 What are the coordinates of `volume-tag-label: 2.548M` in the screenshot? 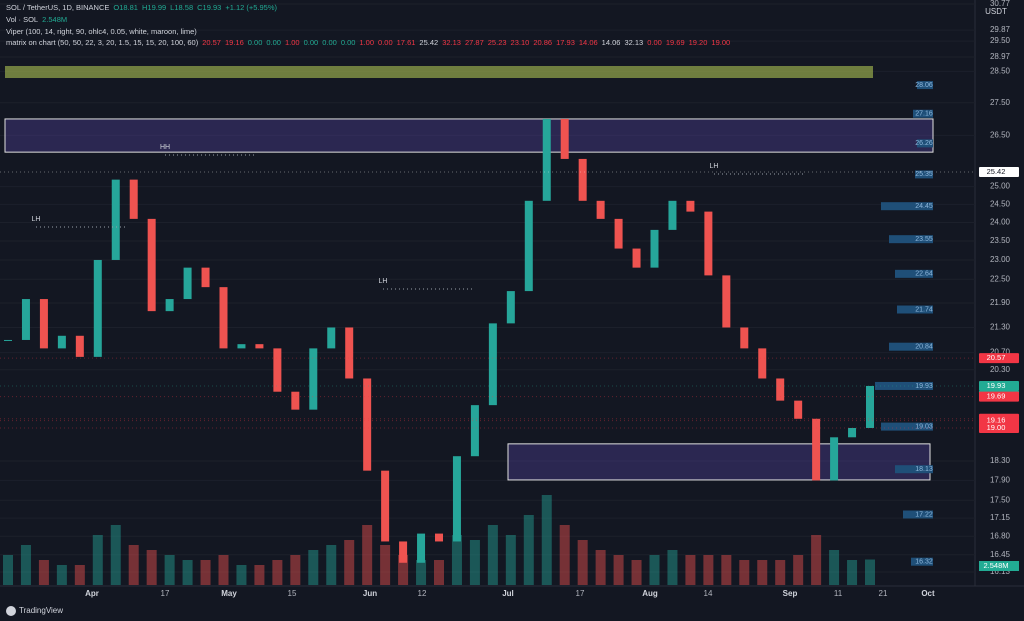 It's located at (995, 565).